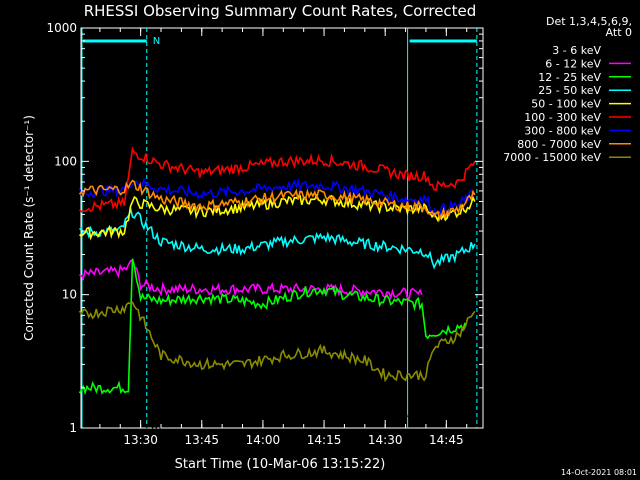 Image resolution: width=640 pixels, height=480 pixels. I want to click on x-tick-label: 14:45, so click(446, 440).